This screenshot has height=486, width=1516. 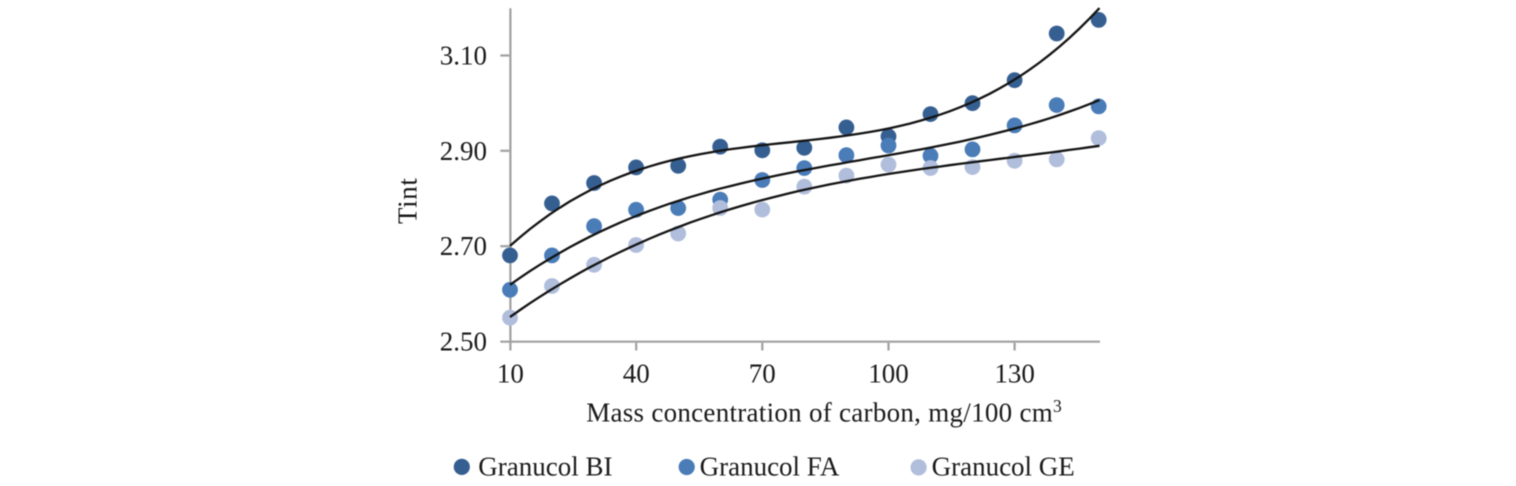 I want to click on svg-text: 2.90, so click(x=463, y=151).